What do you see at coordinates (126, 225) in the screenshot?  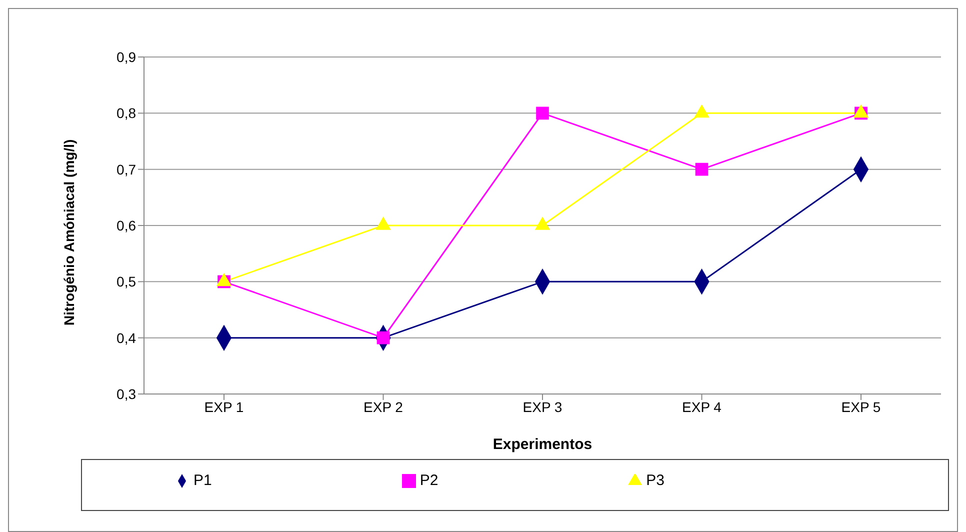 I see `y-tick-label: 0,6` at bounding box center [126, 225].